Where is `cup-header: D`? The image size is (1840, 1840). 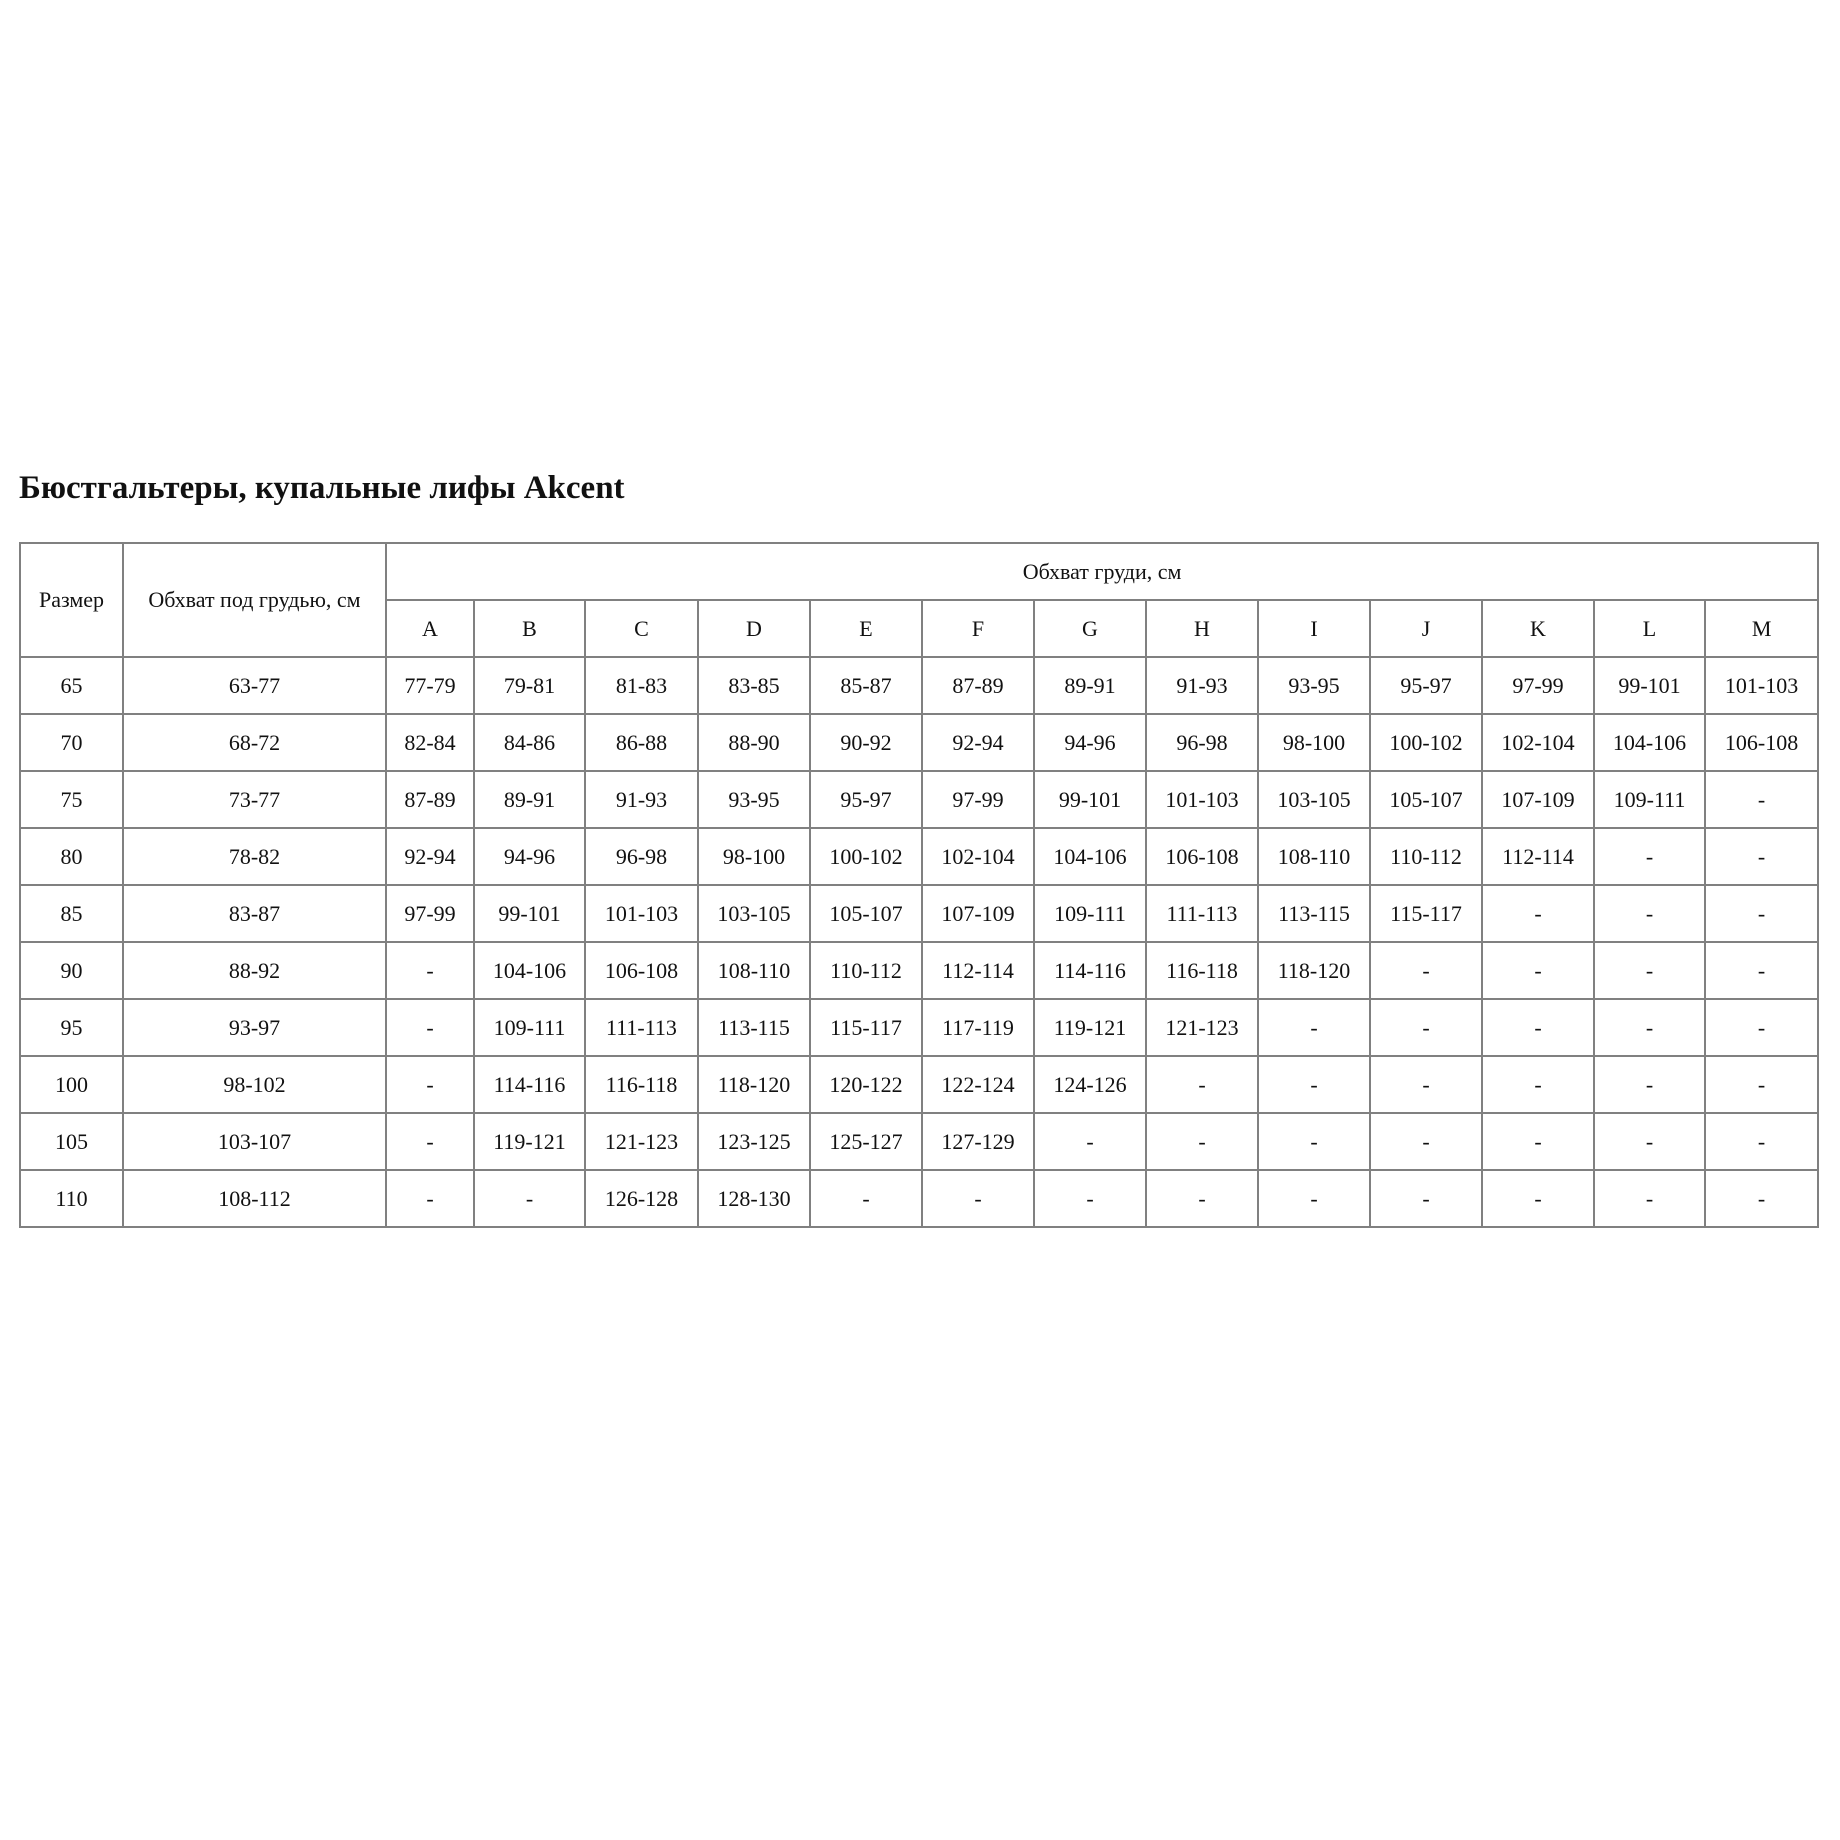
cup-header: D is located at coordinates (754, 628).